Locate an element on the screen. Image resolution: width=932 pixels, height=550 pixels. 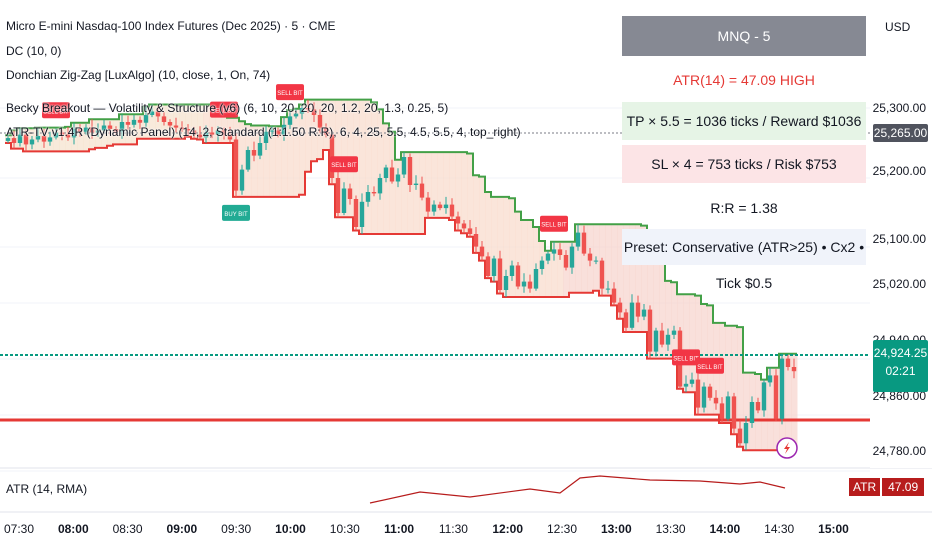
indicator-dc: DC (10, 0) is located at coordinates (34, 51).